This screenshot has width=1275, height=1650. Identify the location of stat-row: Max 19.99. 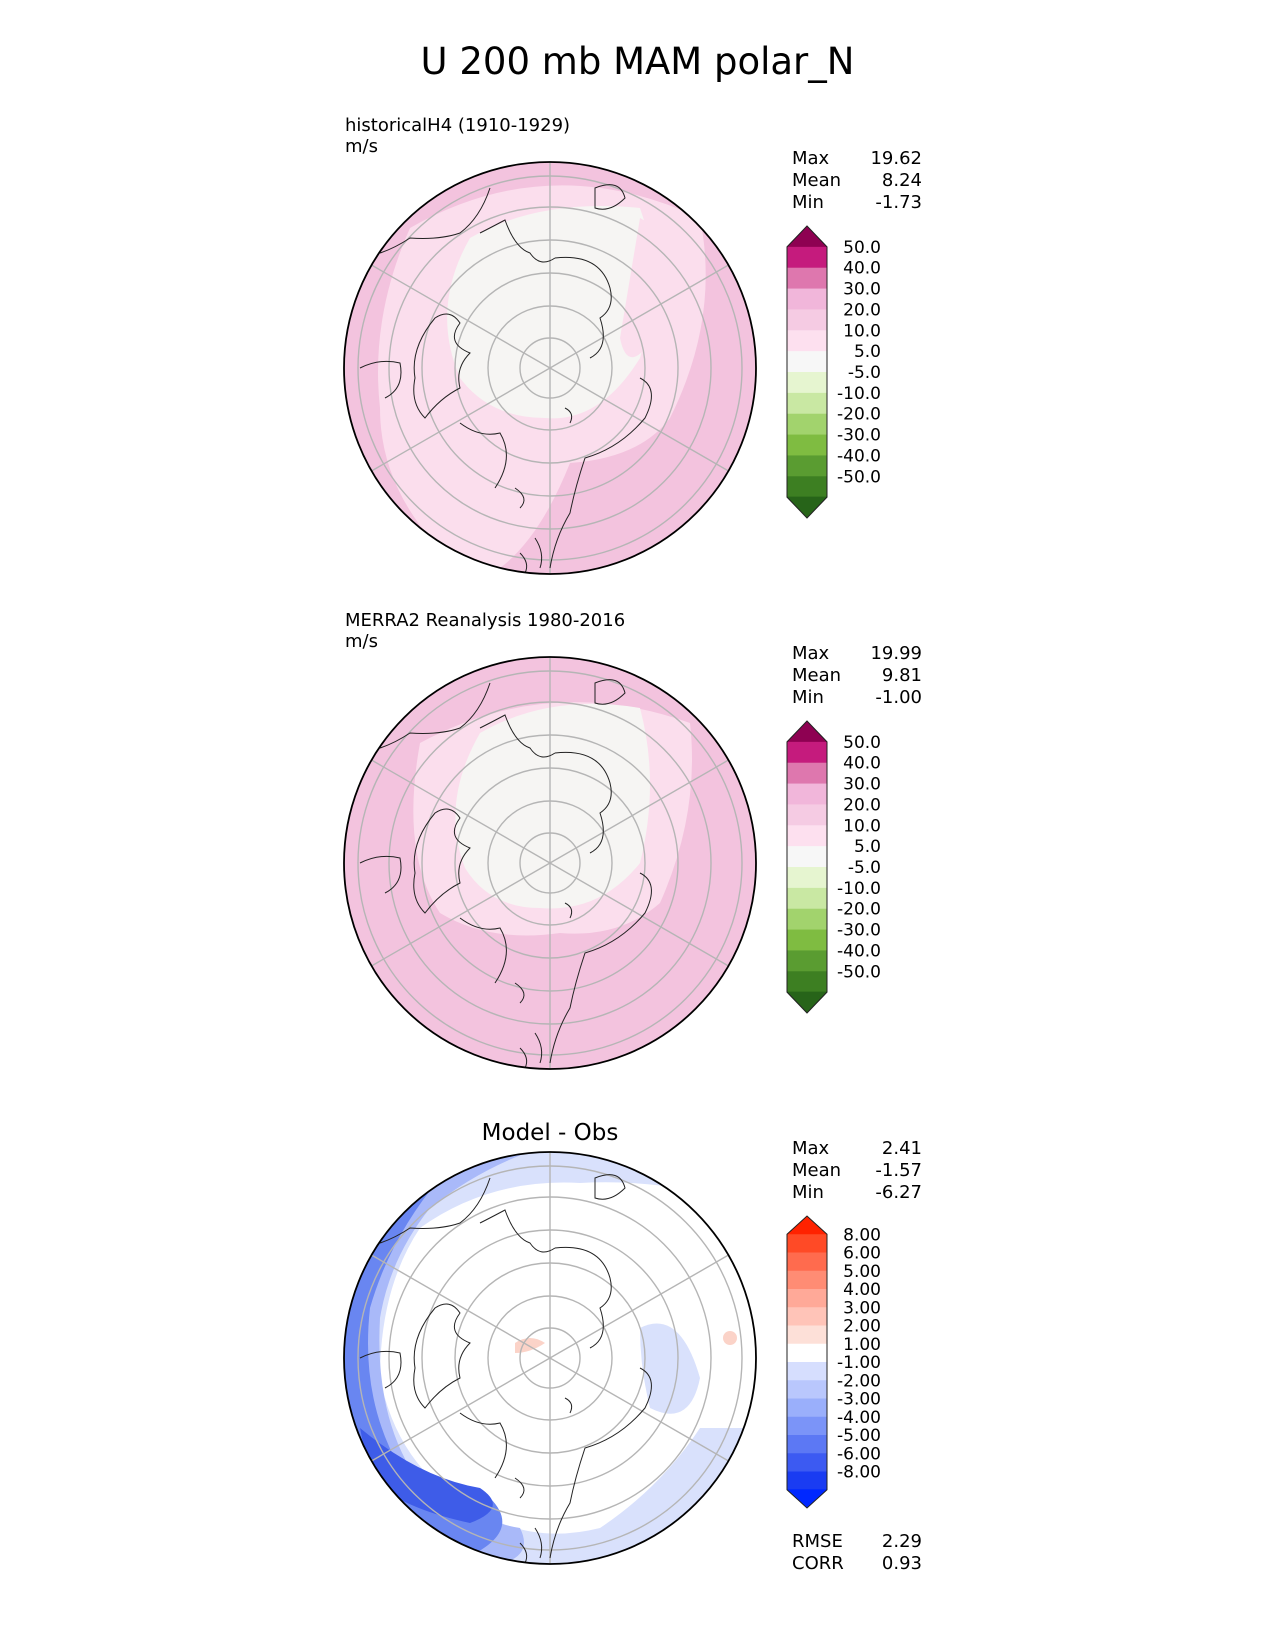
(857, 653).